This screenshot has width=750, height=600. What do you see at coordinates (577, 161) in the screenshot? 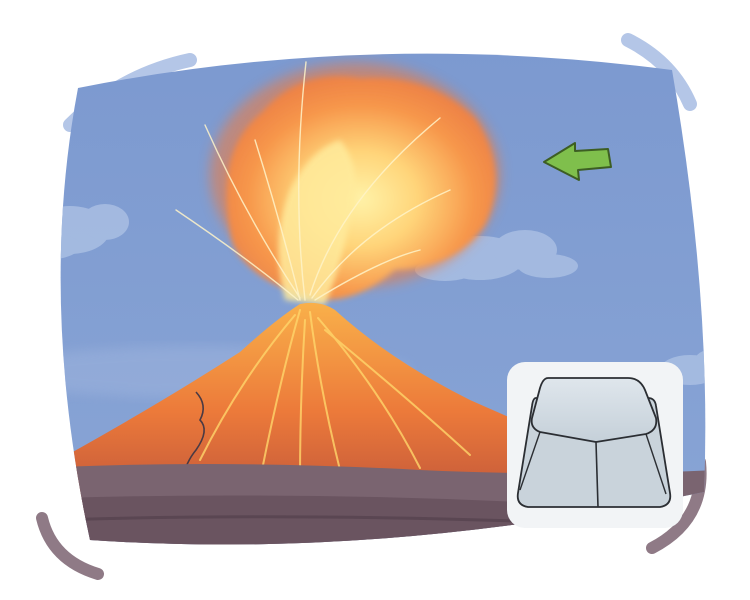
I see `arrow-left-icon` at bounding box center [577, 161].